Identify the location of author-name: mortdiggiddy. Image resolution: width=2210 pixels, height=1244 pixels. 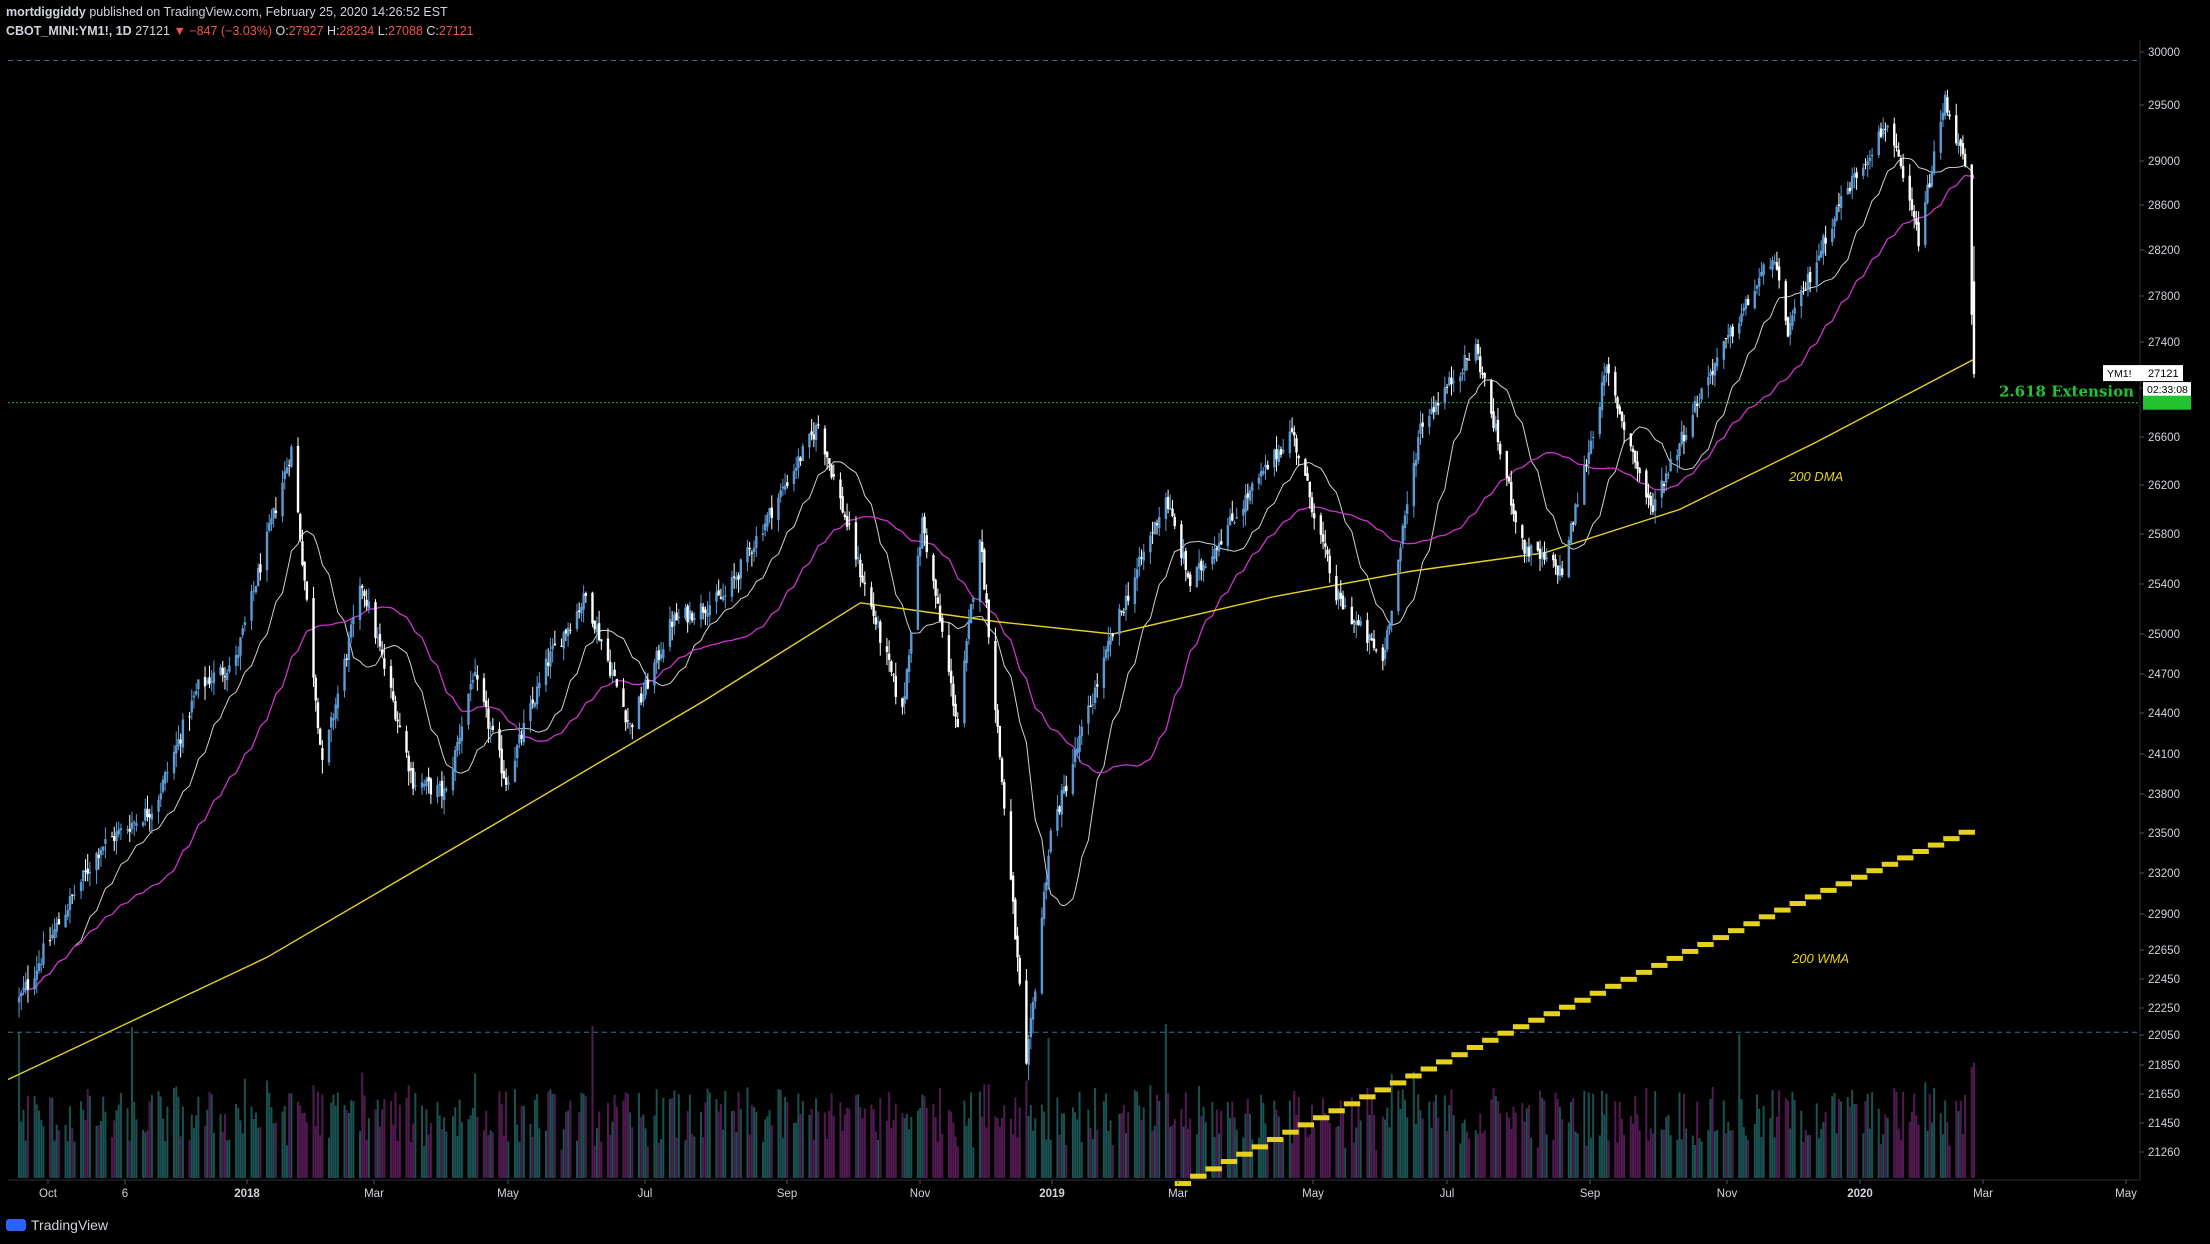
(46, 12).